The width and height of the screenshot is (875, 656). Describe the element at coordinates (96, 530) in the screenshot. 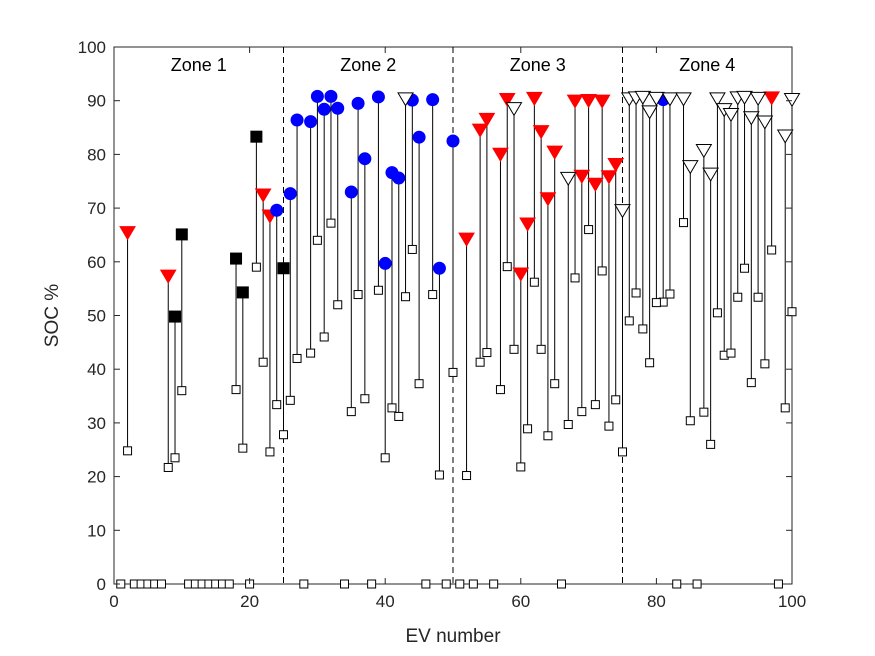

I see `y-tick-label: 10` at that location.